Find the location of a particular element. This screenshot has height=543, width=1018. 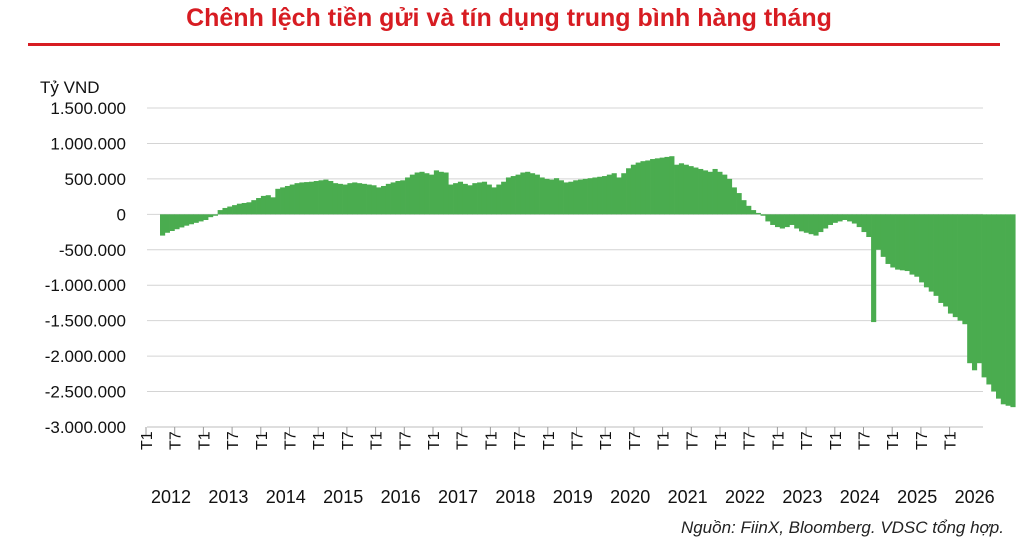

y-tick-label: -2.000.000 is located at coordinates (85, 356).